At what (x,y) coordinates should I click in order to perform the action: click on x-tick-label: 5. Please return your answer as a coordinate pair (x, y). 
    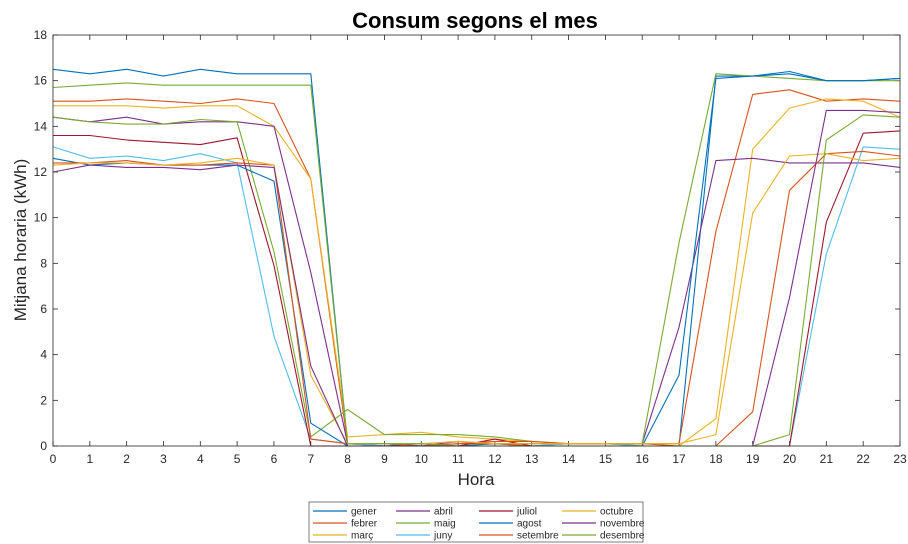
    Looking at the image, I should click on (237, 459).